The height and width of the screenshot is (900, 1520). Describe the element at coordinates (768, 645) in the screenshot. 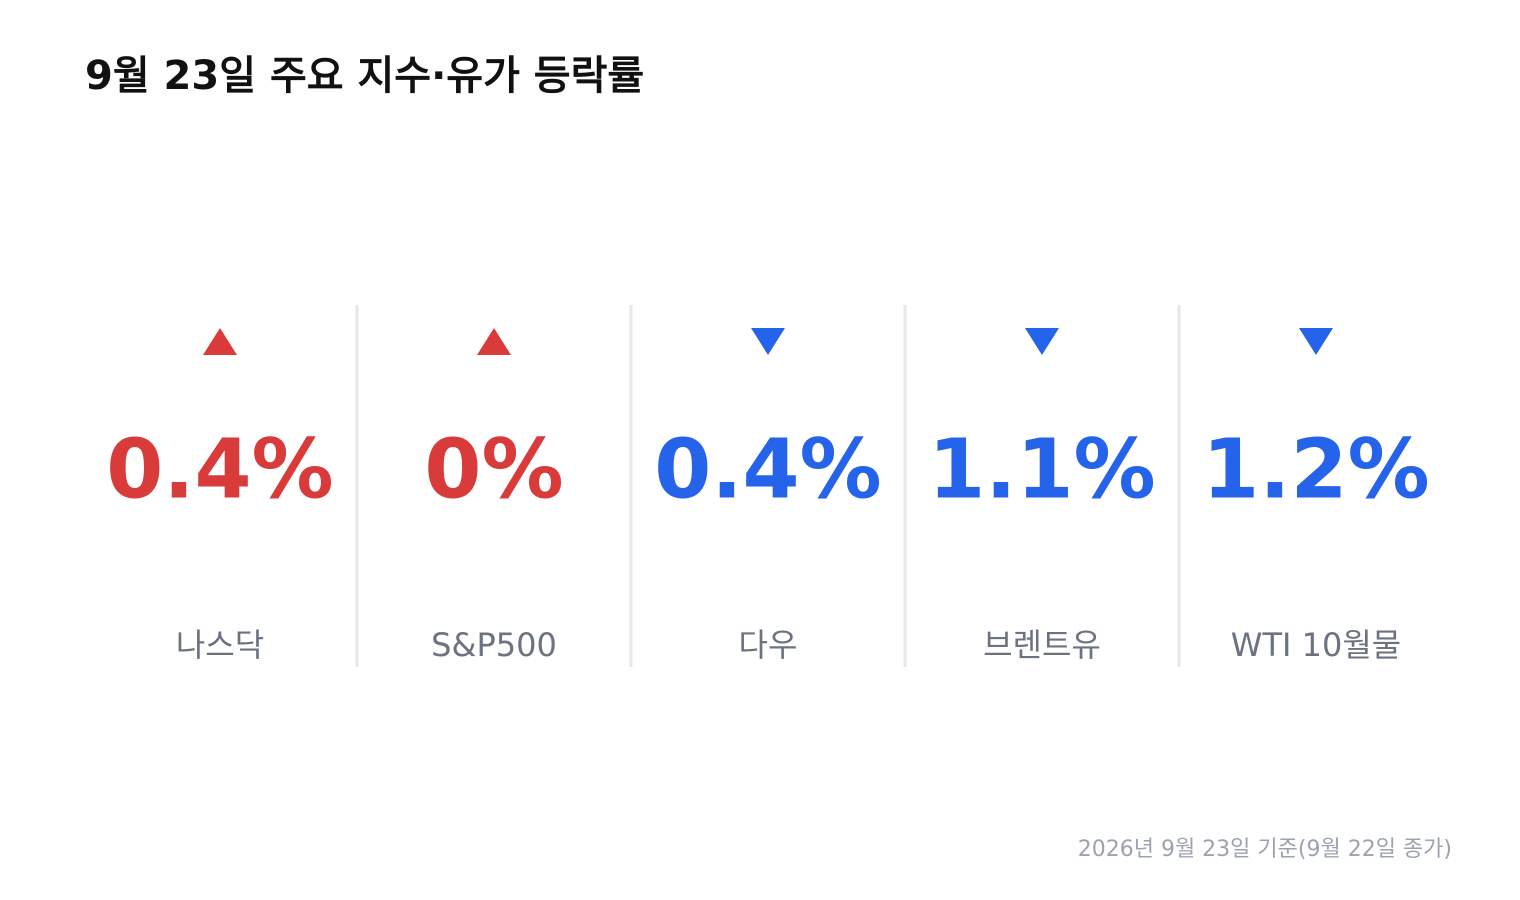

I see `item-label: 다우` at that location.